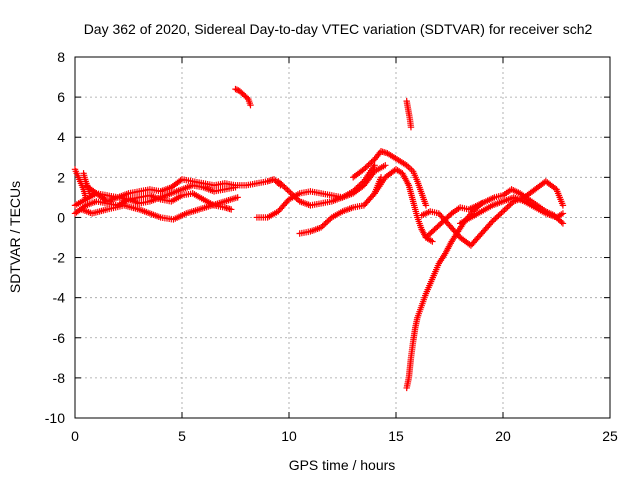 This screenshot has height=480, width=640. I want to click on series-track-d, so click(160, 194).